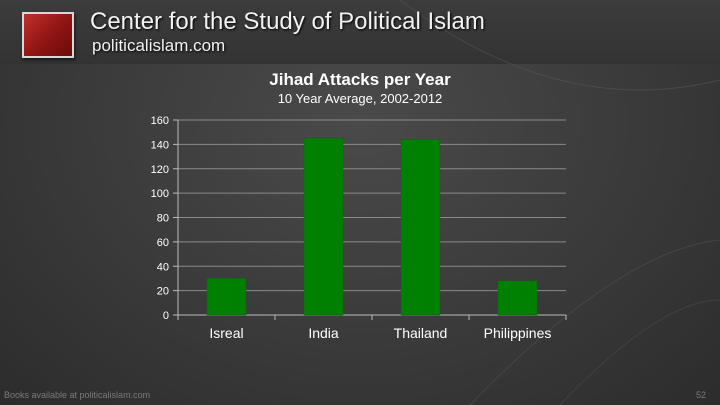 The height and width of the screenshot is (405, 720). What do you see at coordinates (360, 79) in the screenshot?
I see `chart-title: Jihad Attacks per Year` at bounding box center [360, 79].